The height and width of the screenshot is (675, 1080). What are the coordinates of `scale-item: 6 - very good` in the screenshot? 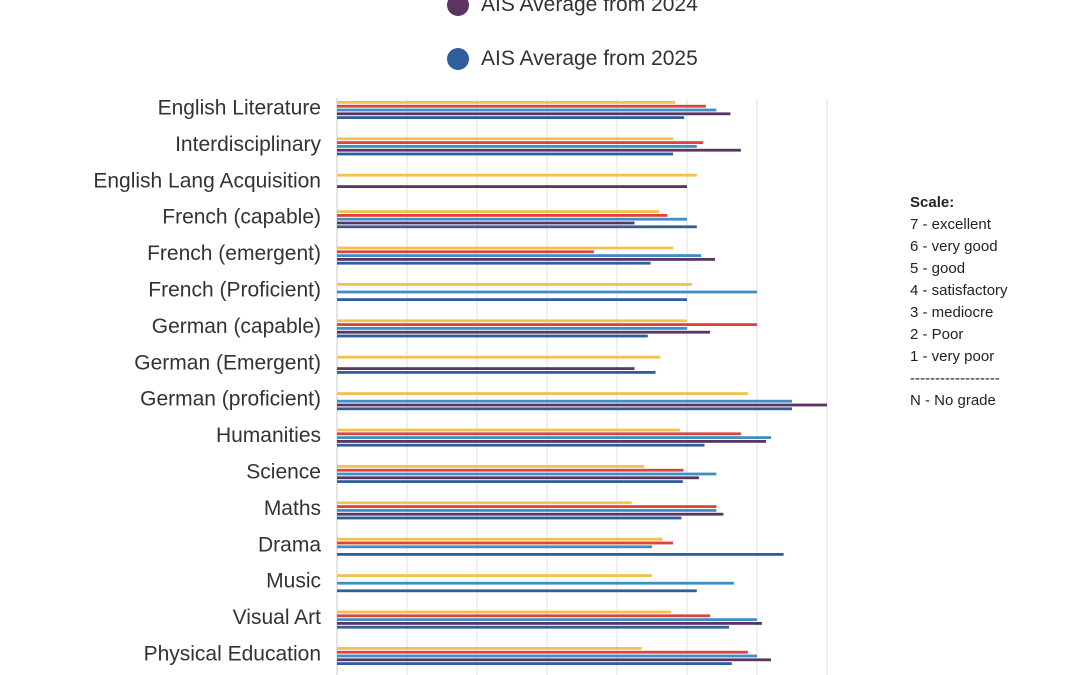 It's located at (954, 246).